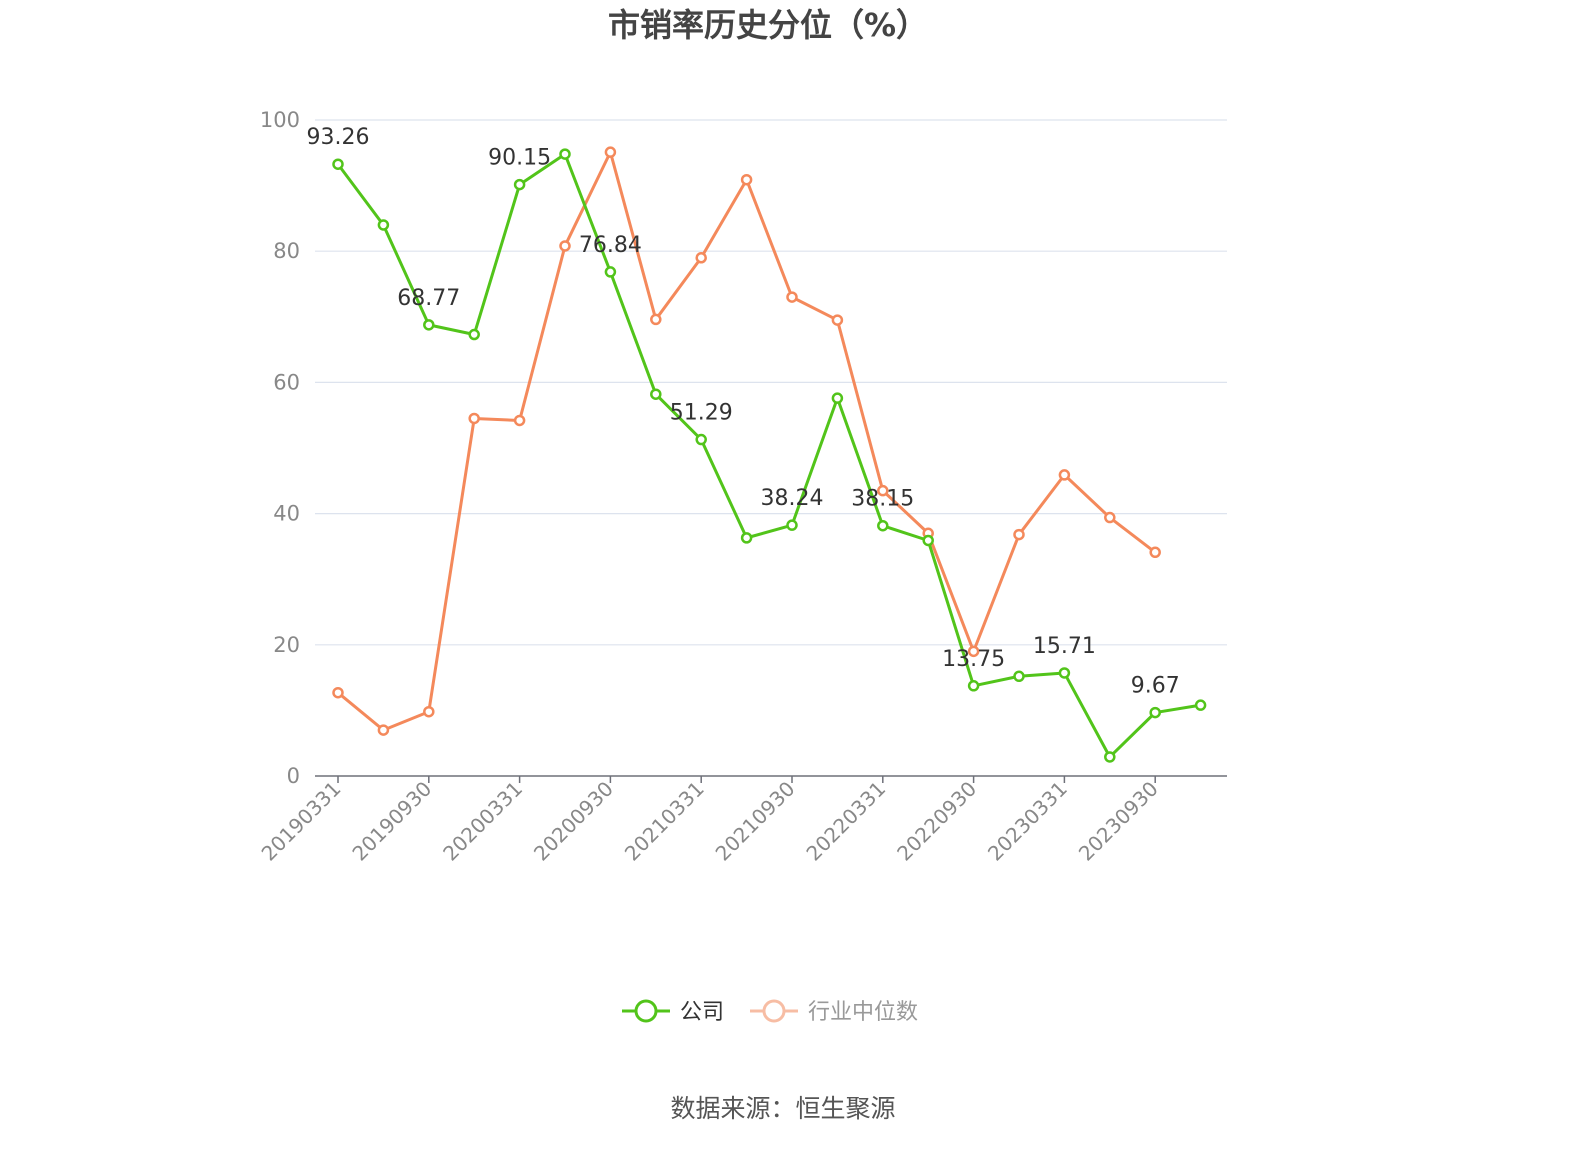 This screenshot has height=1150, width=1574. I want to click on data-label: 76.84, so click(610, 245).